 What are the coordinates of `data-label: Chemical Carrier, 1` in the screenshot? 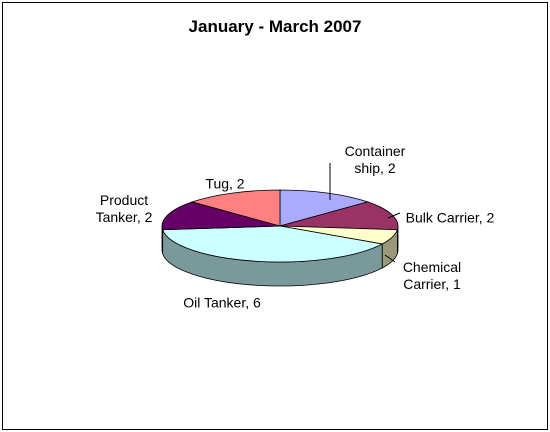 It's located at (432, 275).